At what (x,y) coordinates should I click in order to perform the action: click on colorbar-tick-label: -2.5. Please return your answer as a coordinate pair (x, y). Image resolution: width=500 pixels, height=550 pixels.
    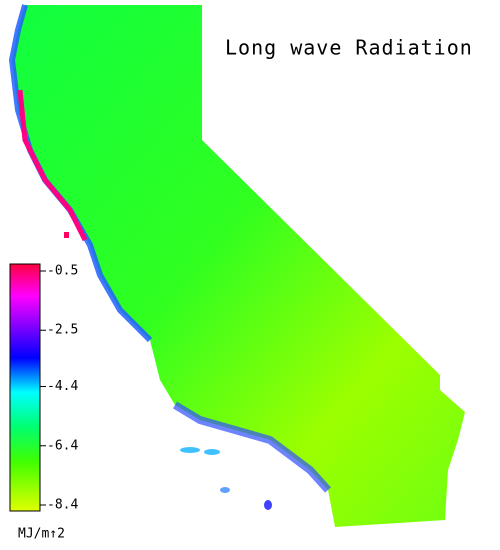
    Looking at the image, I should click on (62, 330).